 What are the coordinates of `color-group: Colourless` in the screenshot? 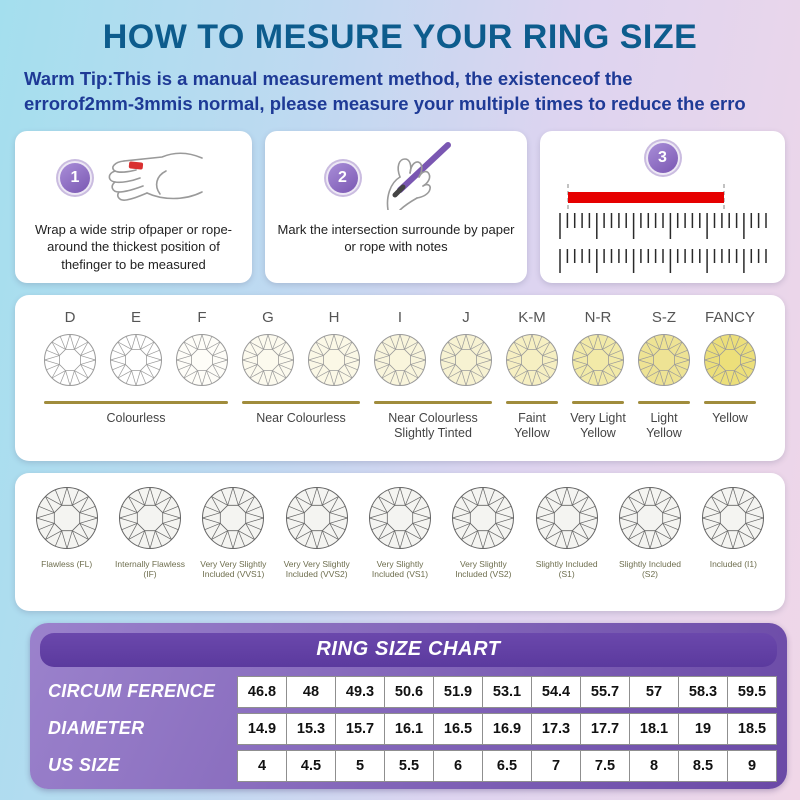 It's located at (136, 420).